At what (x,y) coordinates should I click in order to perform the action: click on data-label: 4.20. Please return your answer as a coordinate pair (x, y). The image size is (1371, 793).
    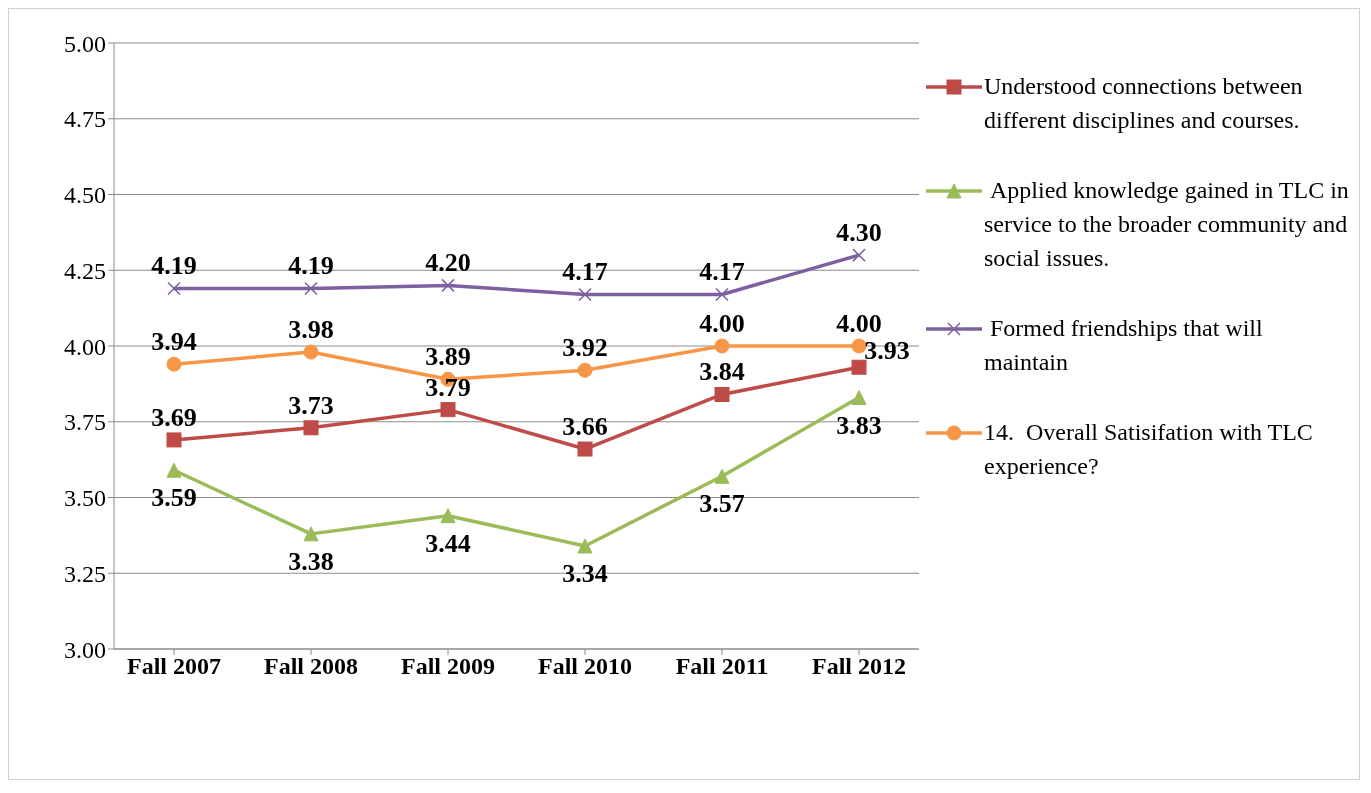
    Looking at the image, I should click on (448, 263).